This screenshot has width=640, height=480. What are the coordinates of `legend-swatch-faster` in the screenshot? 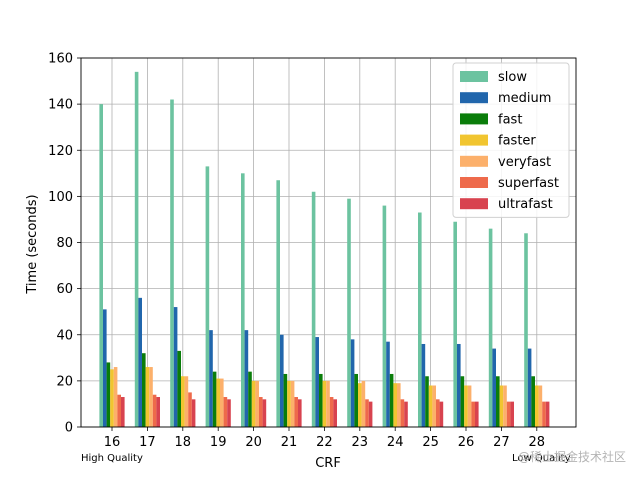 It's located at (474, 140).